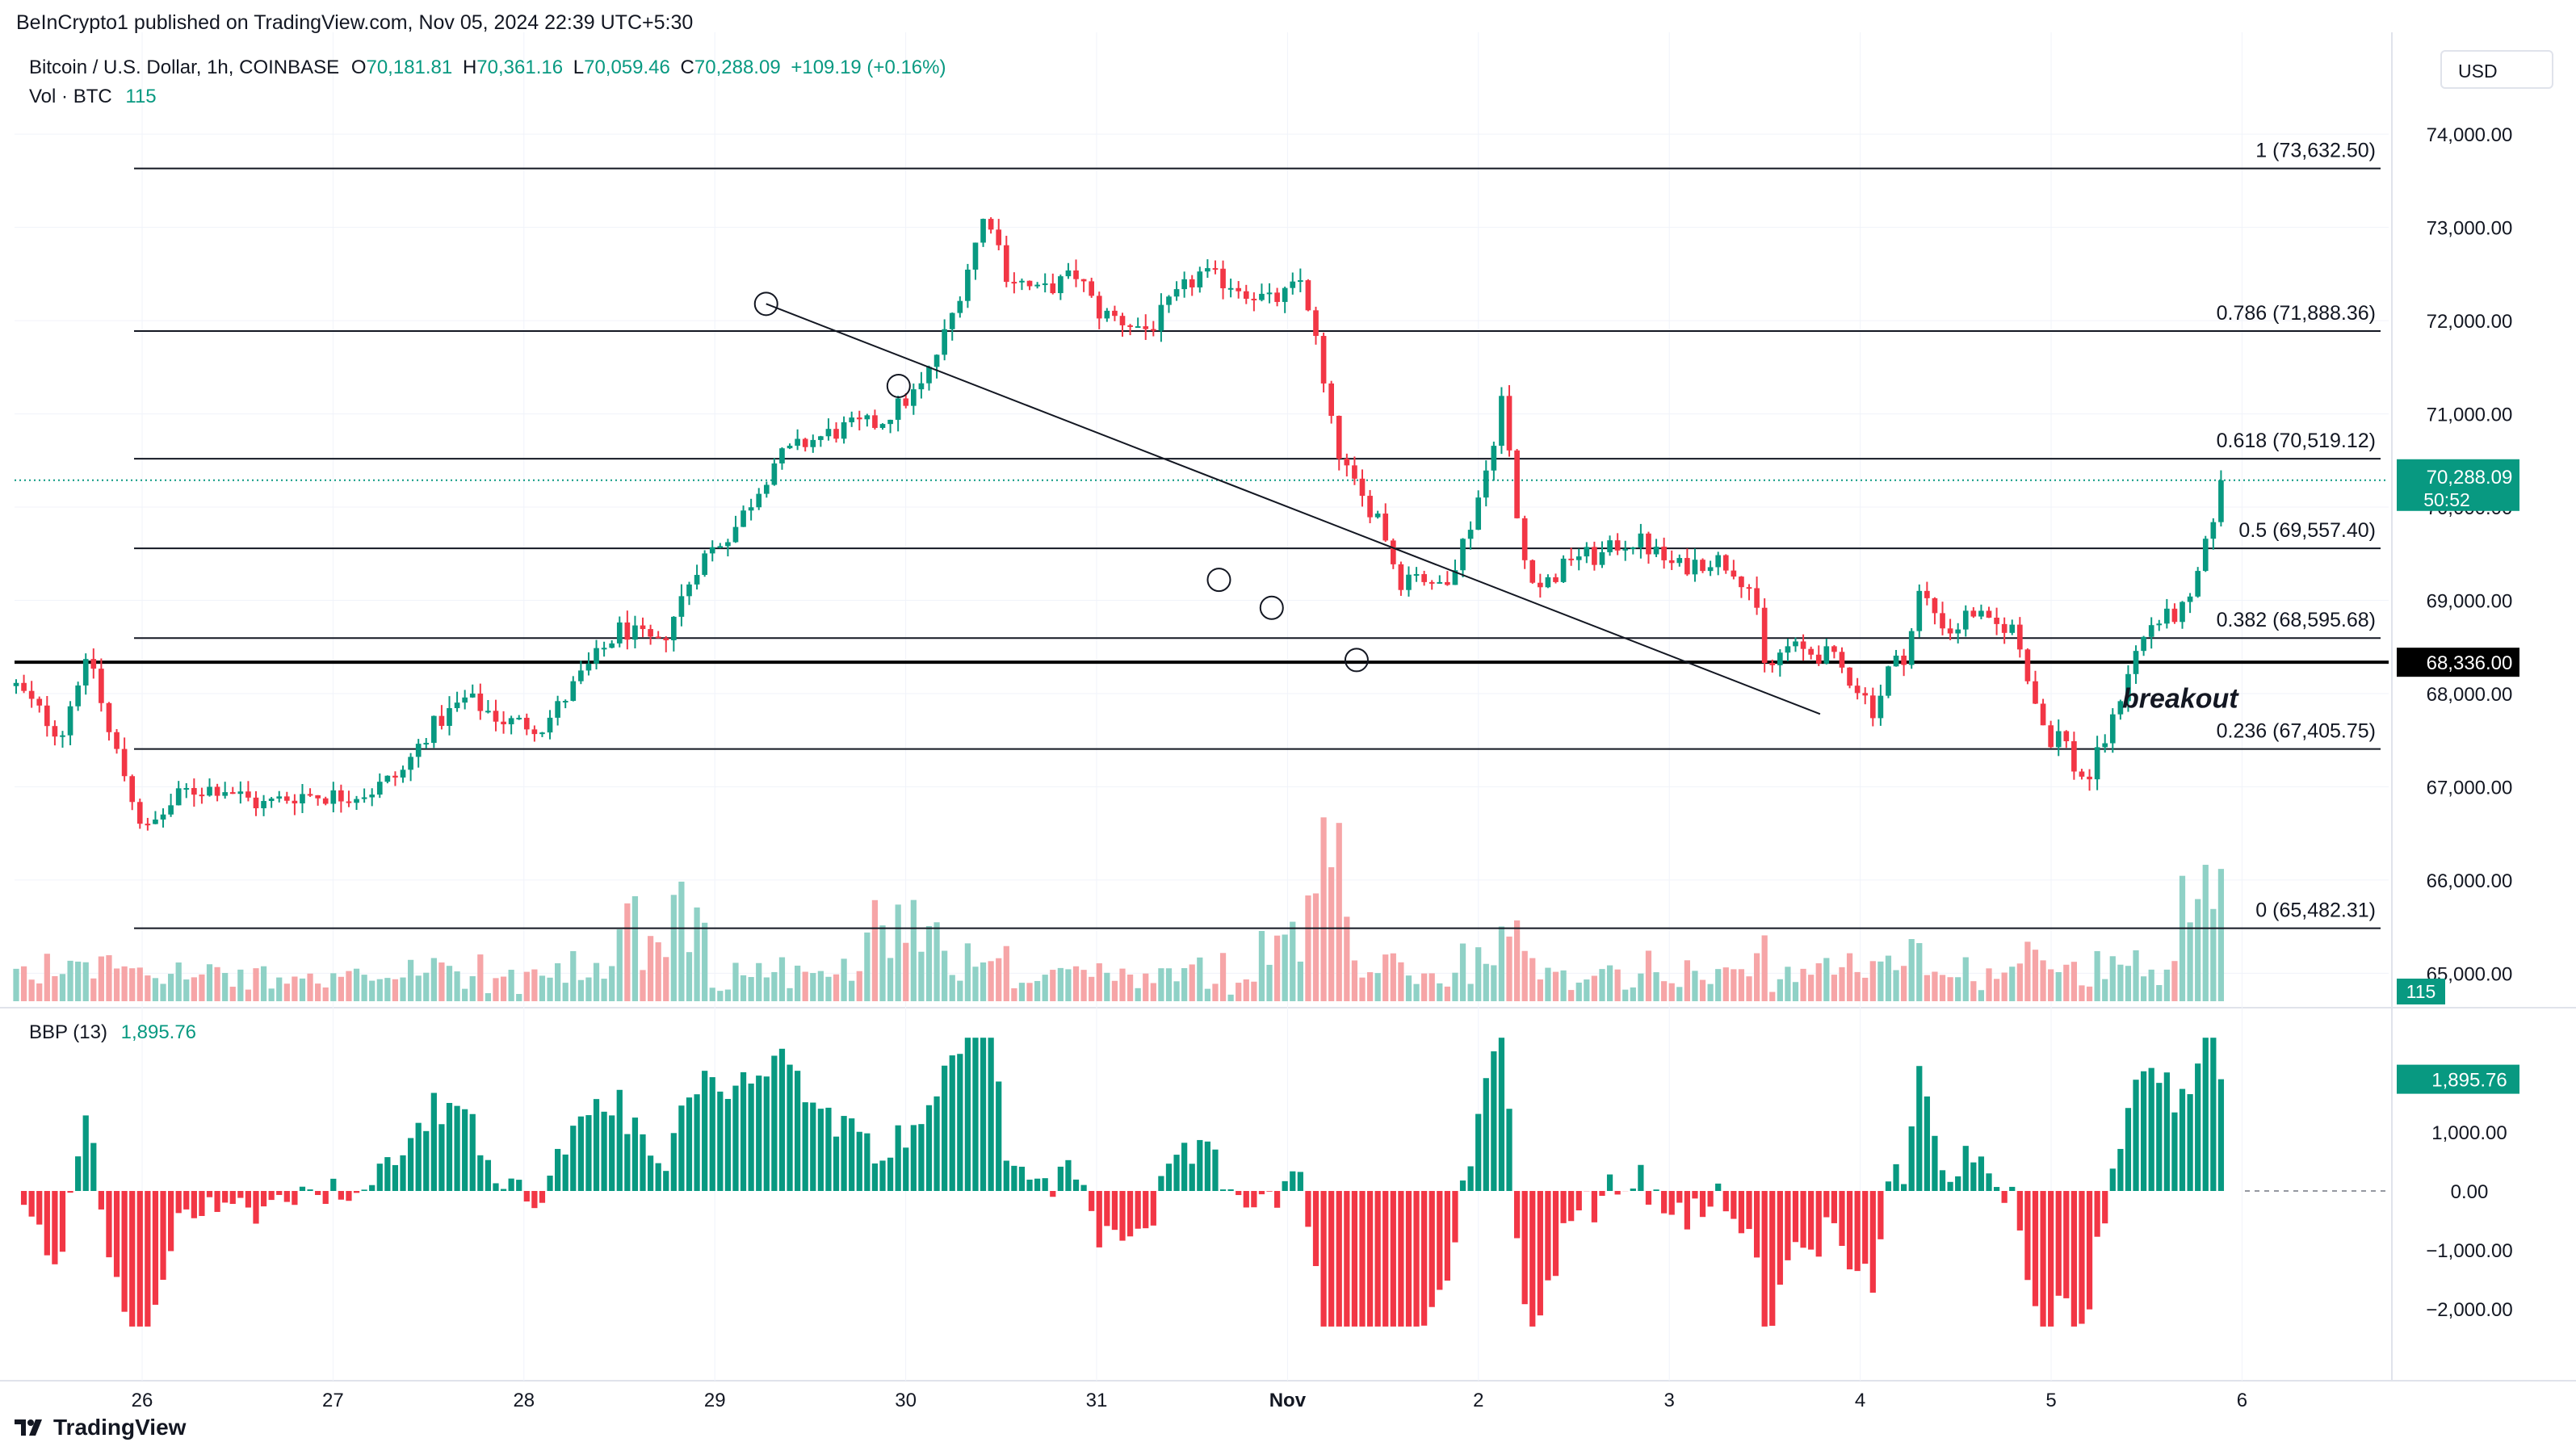 The width and height of the screenshot is (2576, 1455). I want to click on fib-level-label: 0.236 (67,405.75), so click(2296, 731).